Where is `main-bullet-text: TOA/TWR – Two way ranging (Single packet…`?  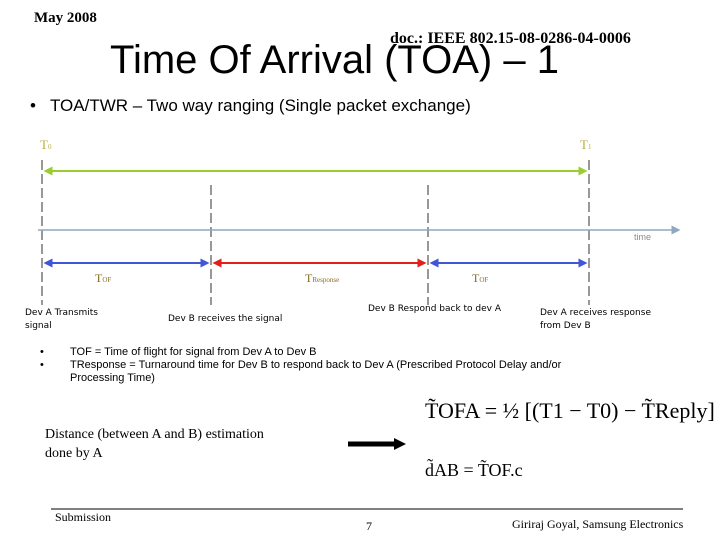 main-bullet-text: TOA/TWR – Two way ranging (Single packet… is located at coordinates (260, 105).